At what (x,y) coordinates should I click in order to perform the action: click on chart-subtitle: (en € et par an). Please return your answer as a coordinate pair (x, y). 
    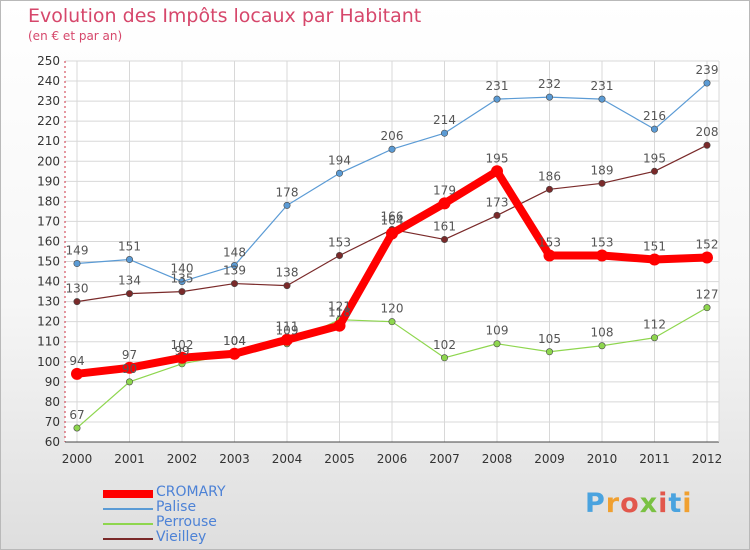
    Looking at the image, I should click on (75, 36).